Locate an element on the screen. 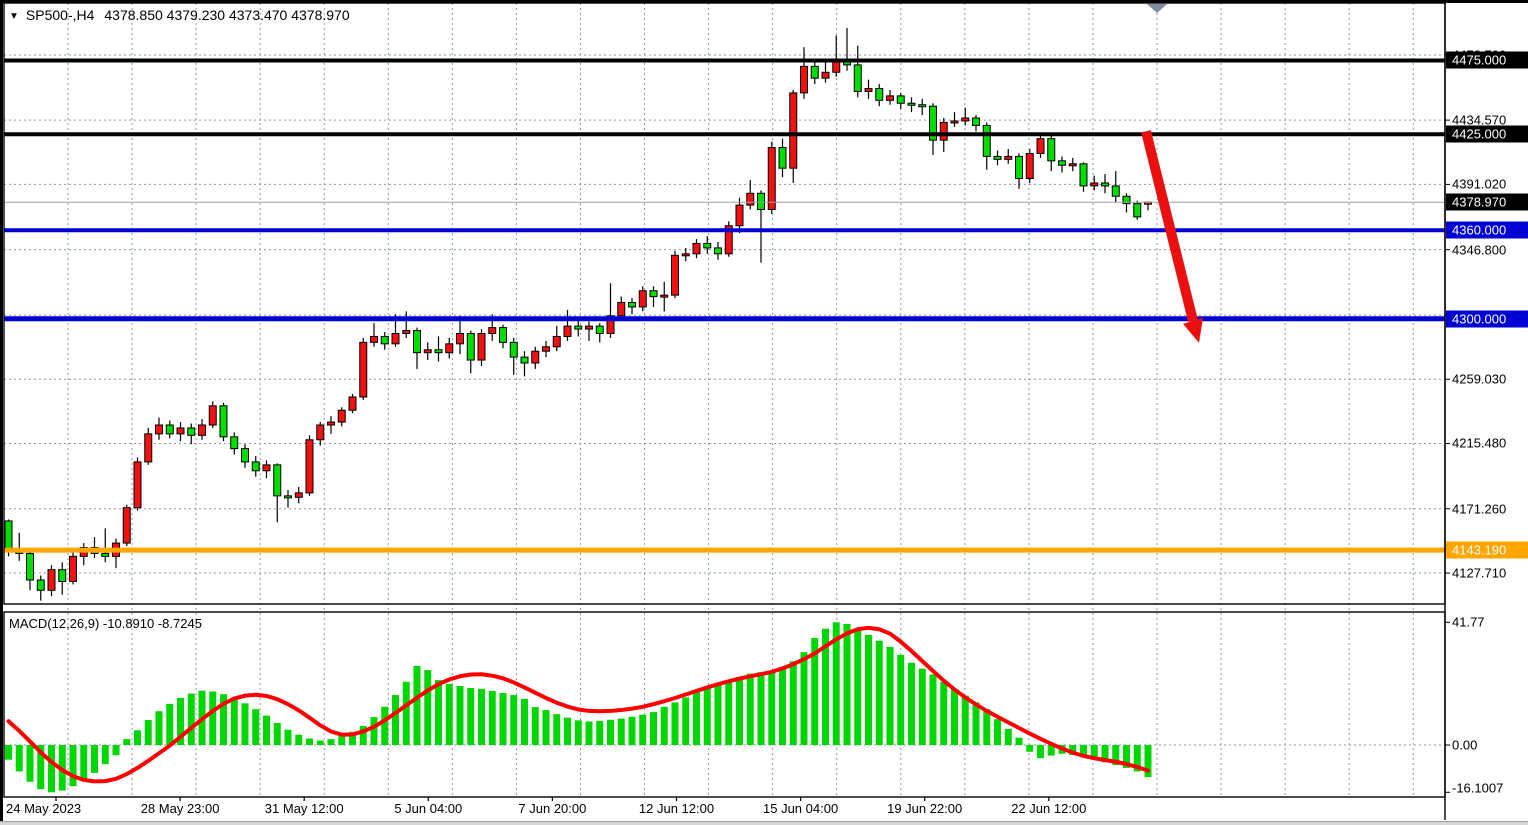 The width and height of the screenshot is (1528, 825). price-axis-tick-label: 4346.800 is located at coordinates (1479, 250).